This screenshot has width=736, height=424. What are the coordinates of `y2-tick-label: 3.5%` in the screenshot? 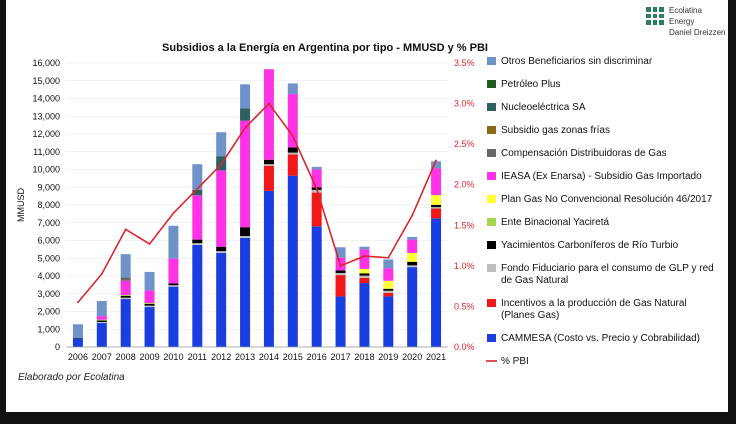 It's located at (464, 63).